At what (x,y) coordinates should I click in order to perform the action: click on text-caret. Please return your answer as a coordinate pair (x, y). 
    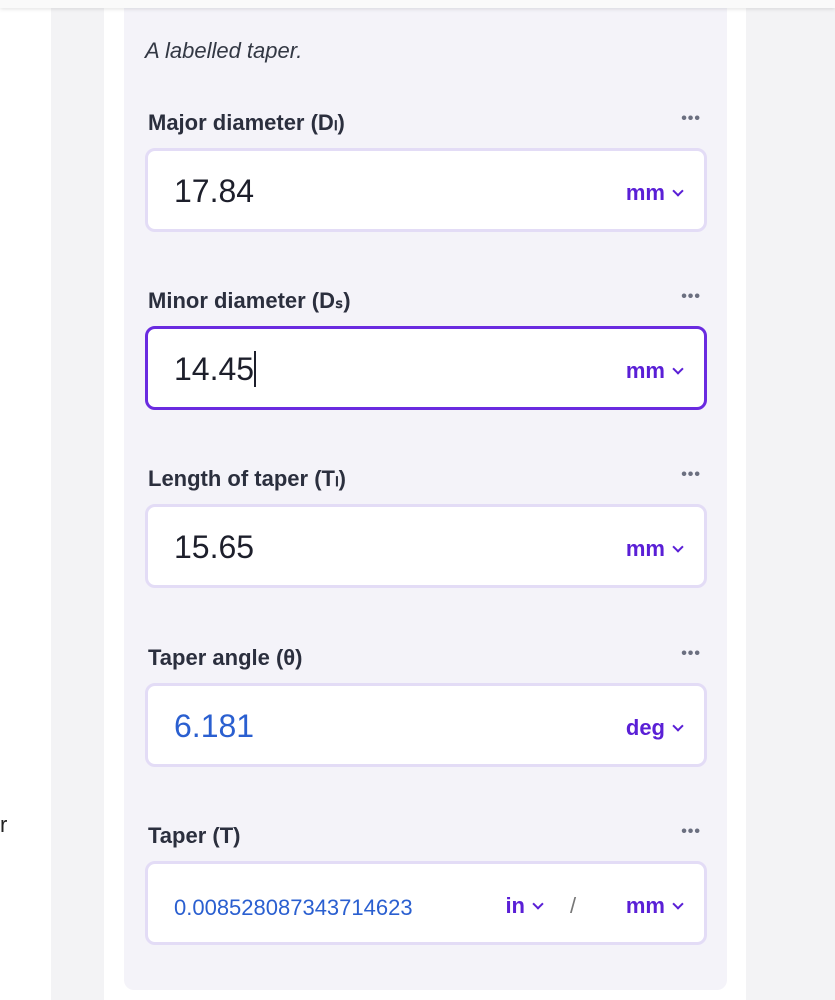
    Looking at the image, I should click on (255, 368).